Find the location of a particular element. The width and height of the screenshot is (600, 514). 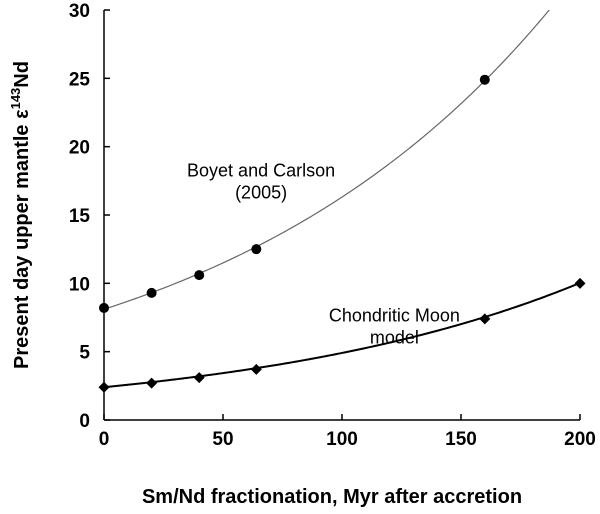

y-tick-label: 30 is located at coordinates (79, 11).